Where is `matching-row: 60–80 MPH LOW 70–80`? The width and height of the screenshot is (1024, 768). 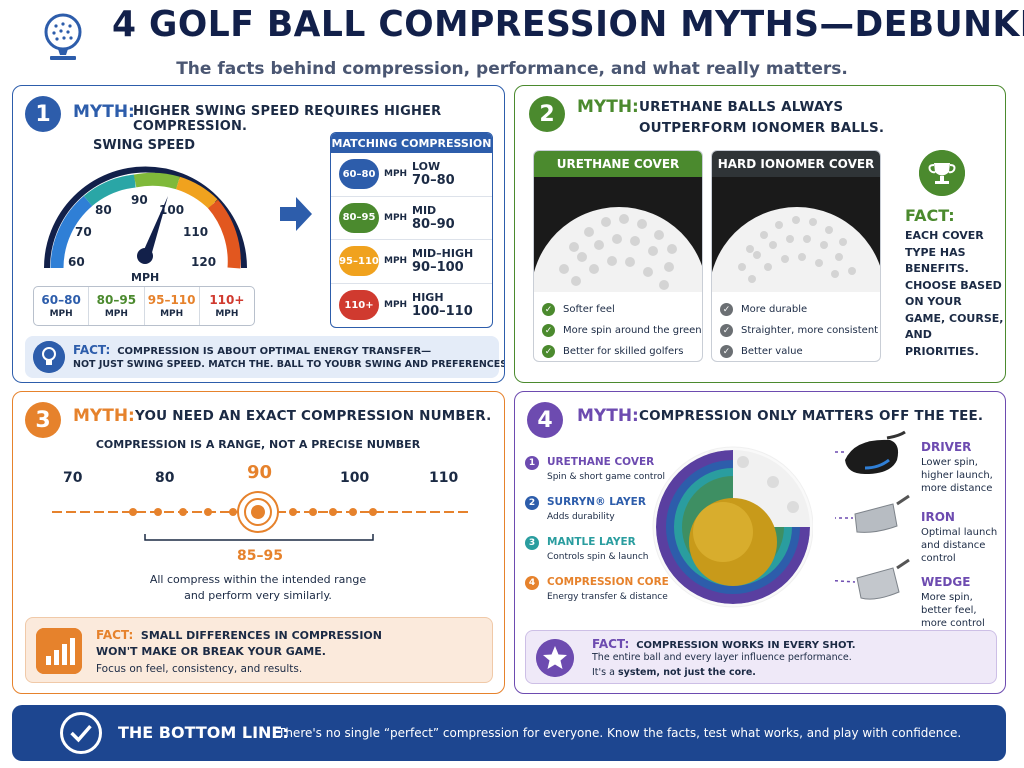 matching-row: 60–80 MPH LOW 70–80 is located at coordinates (411, 175).